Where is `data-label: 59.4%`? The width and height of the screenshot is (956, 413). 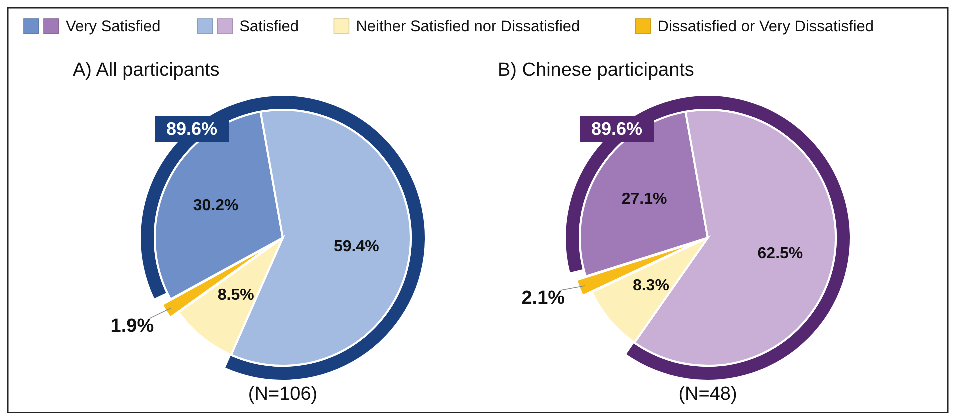 data-label: 59.4% is located at coordinates (357, 247).